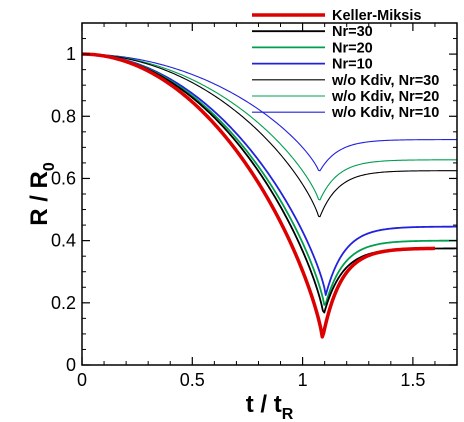  Describe the element at coordinates (352, 65) in the screenshot. I see `legend-label: Nr=10` at that location.